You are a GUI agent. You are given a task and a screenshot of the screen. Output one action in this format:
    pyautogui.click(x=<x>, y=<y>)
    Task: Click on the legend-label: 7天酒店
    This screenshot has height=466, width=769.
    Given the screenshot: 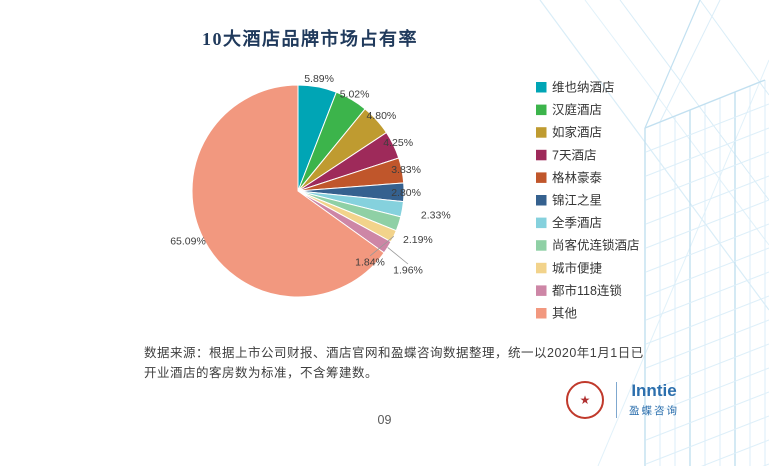 What is the action you would take?
    pyautogui.click(x=574, y=155)
    